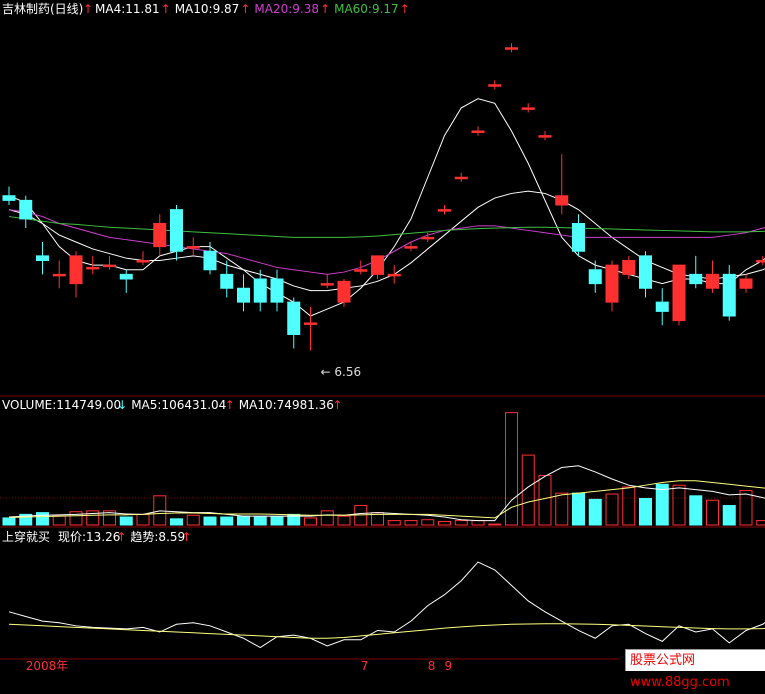  I want to click on arrow-down-icon: ↓, so click(122, 405).